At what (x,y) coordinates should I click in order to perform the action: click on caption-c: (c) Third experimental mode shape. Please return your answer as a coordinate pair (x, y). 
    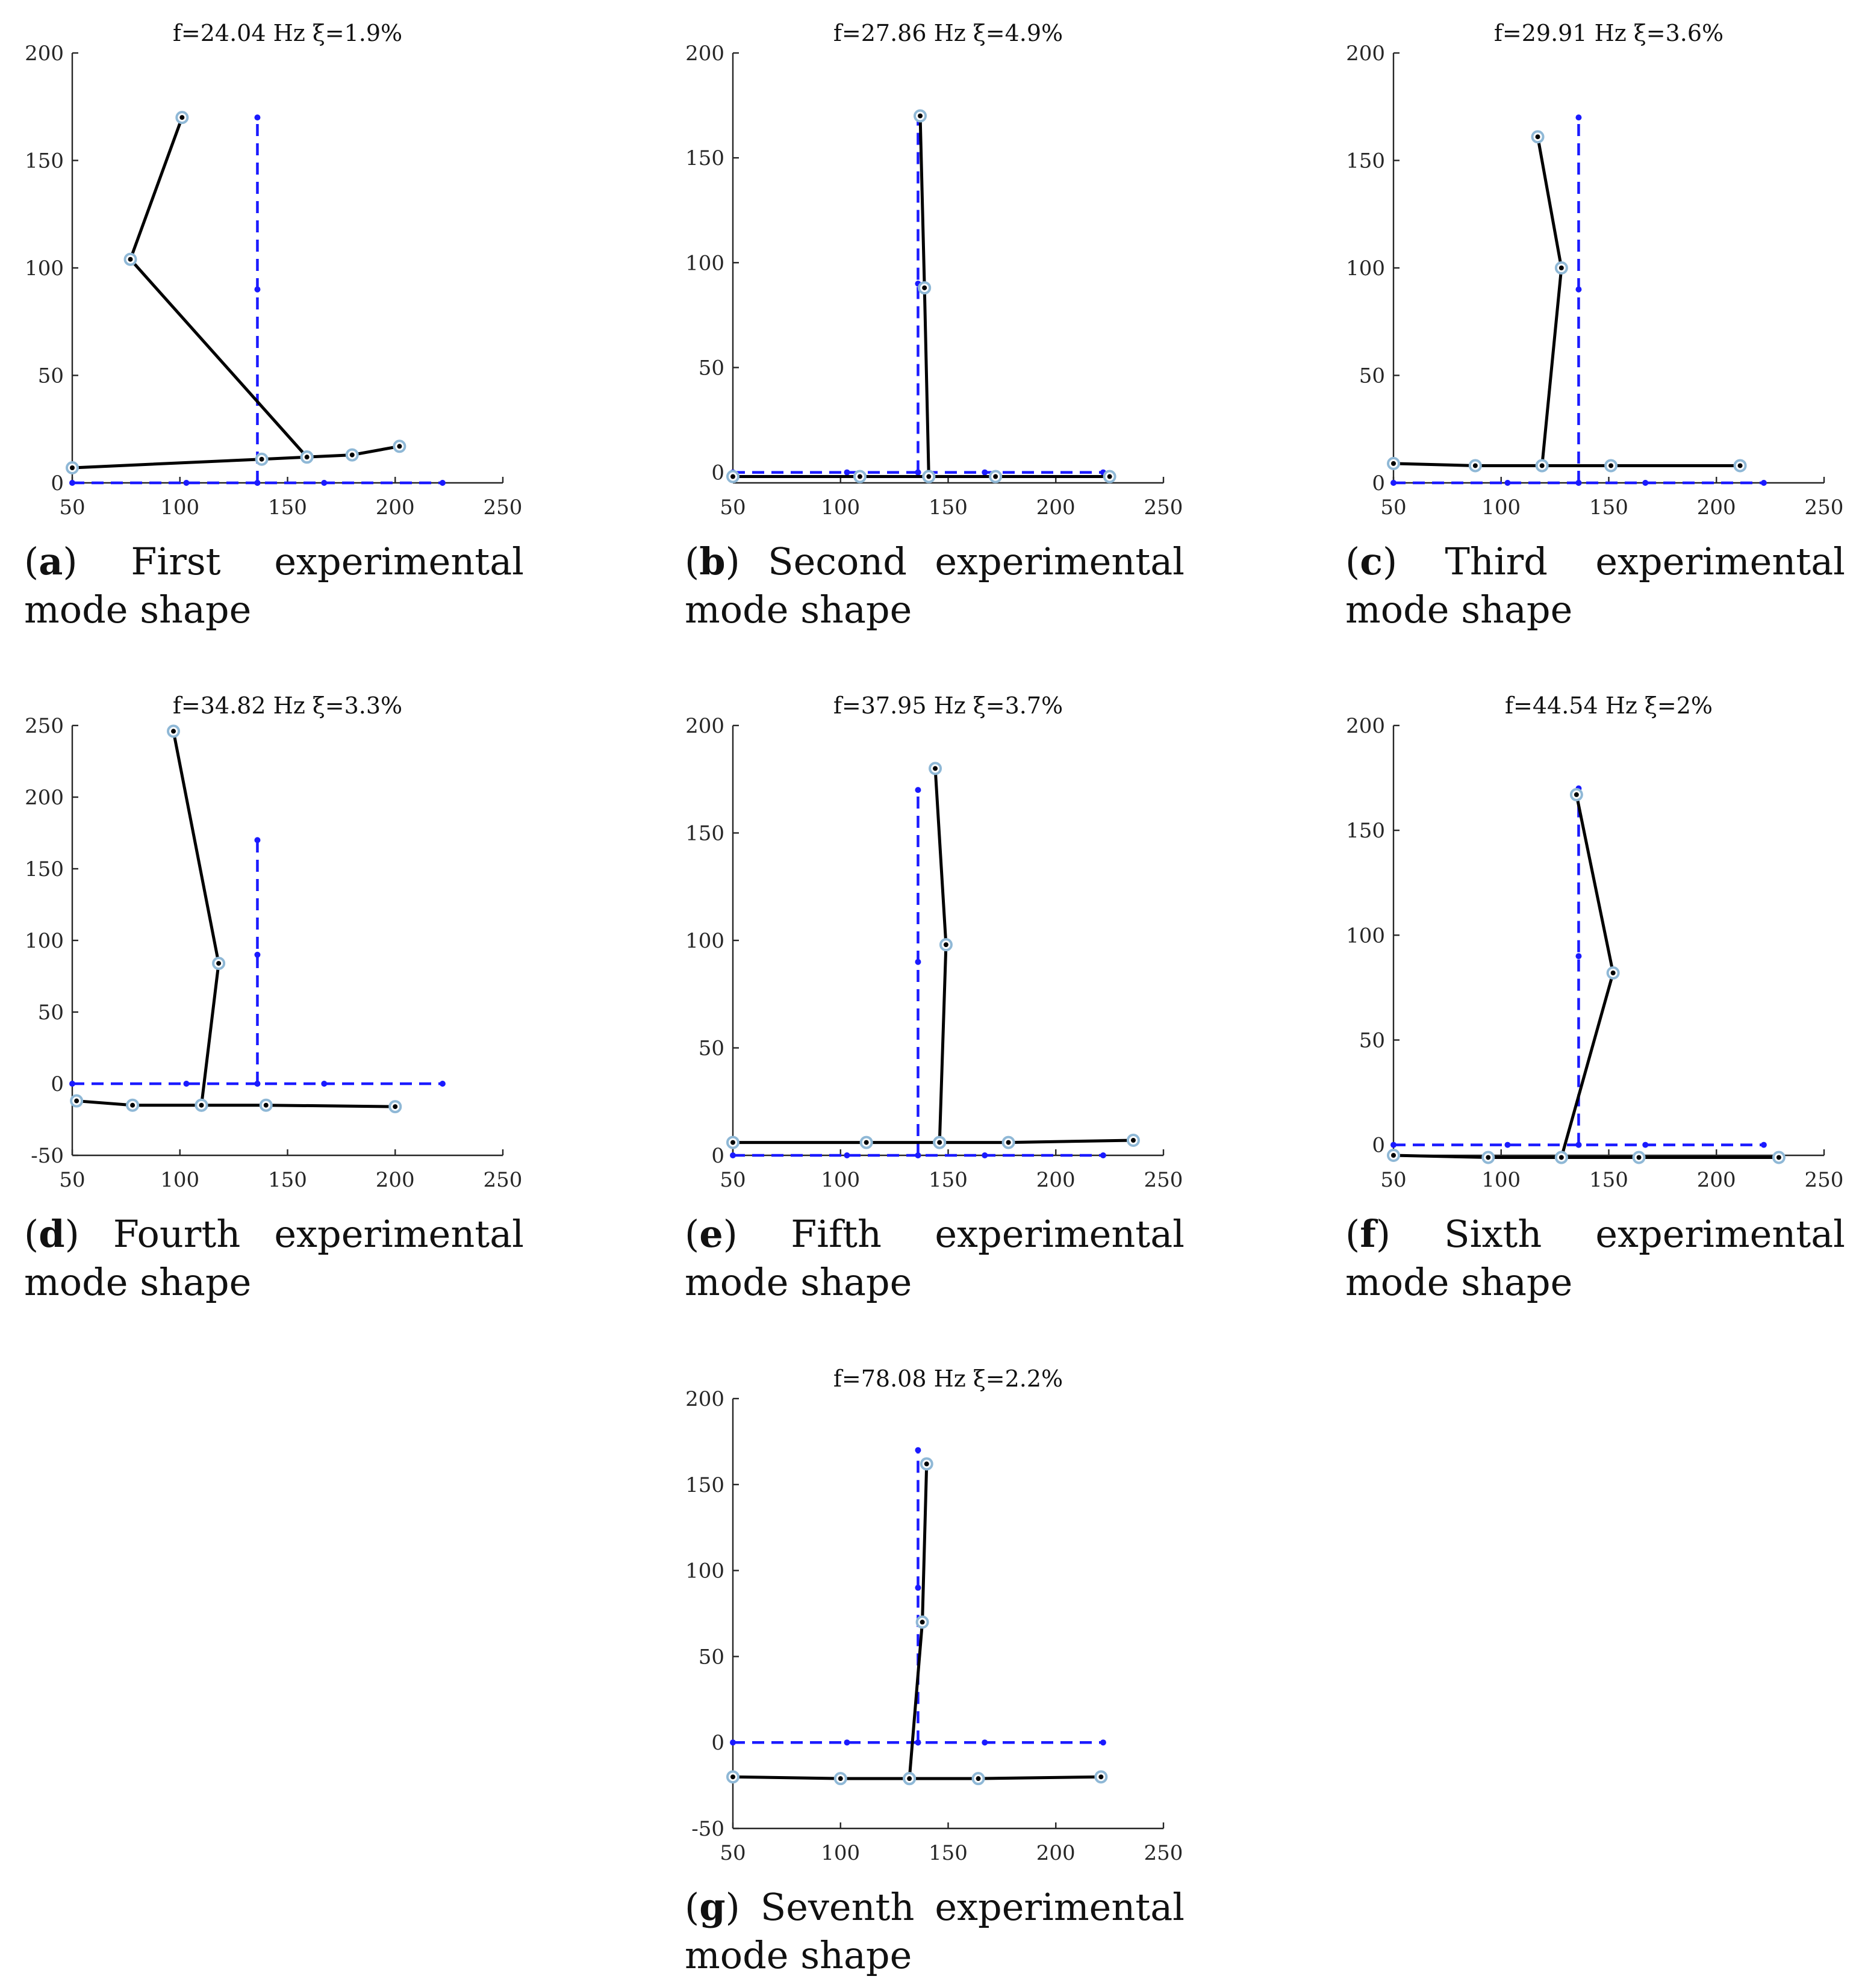
    Looking at the image, I should click on (1595, 585).